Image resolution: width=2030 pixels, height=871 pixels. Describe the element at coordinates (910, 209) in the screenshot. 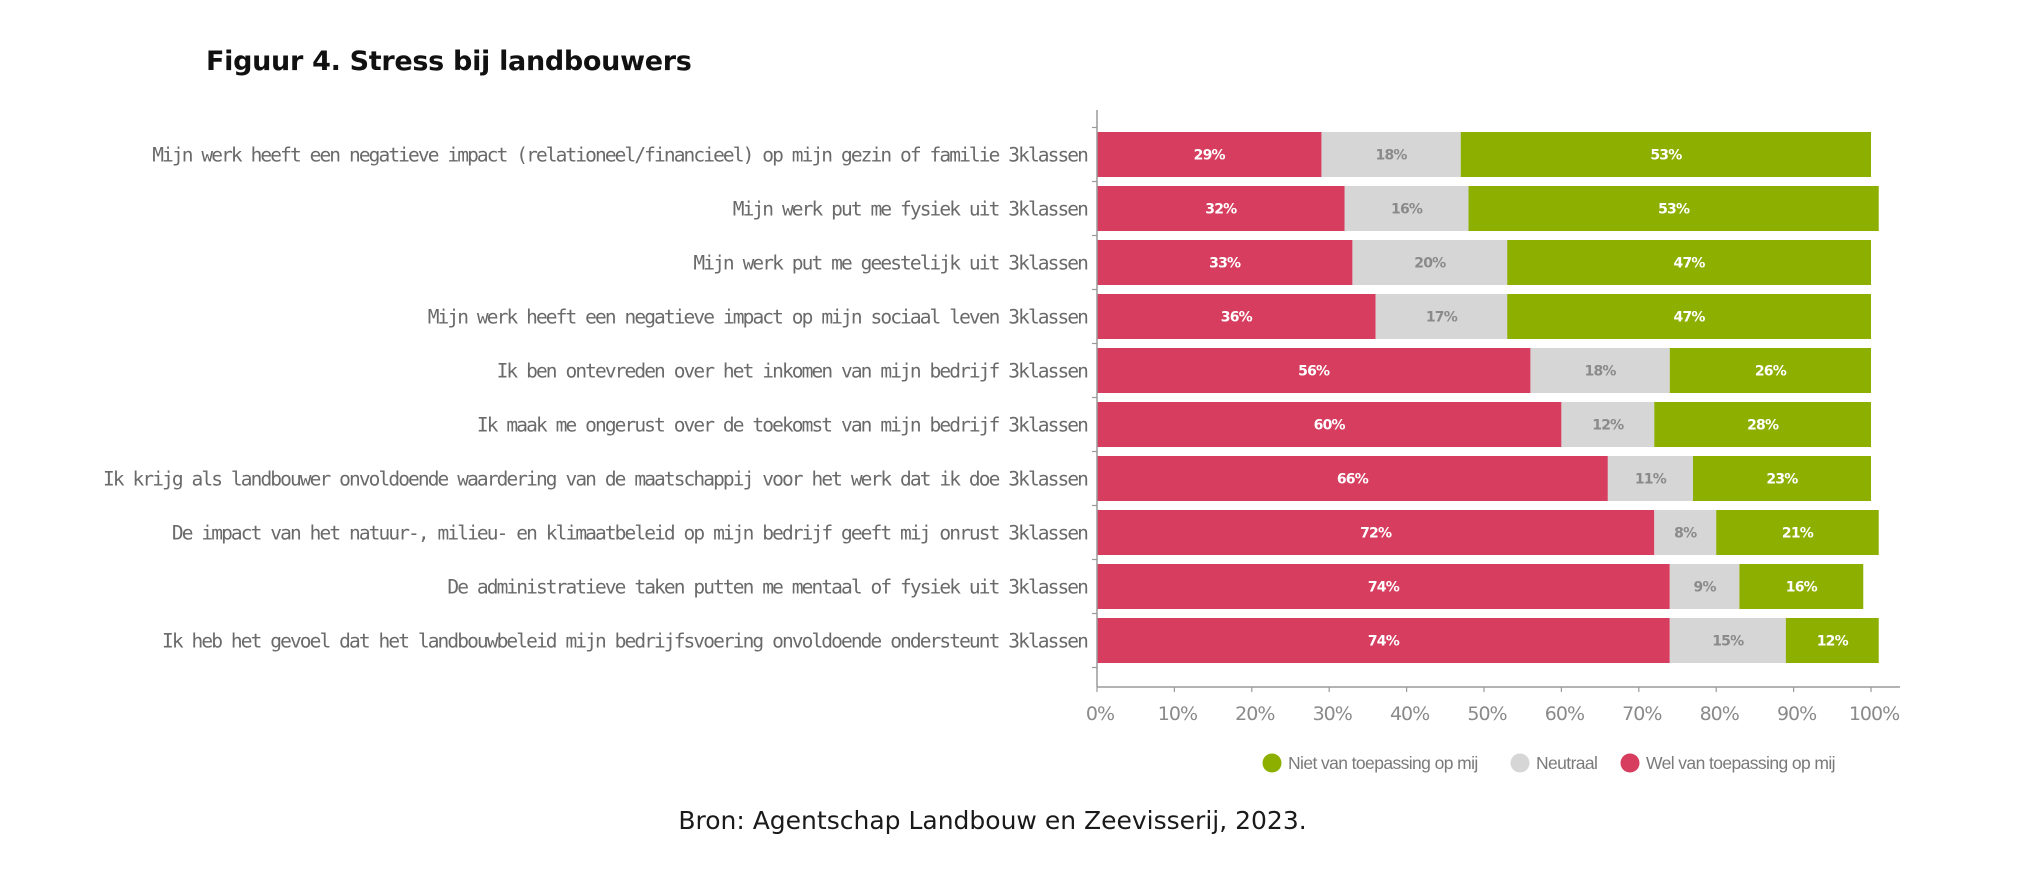

I see `category-label: Mijn werk put me fysiek uit 3klassen` at that location.